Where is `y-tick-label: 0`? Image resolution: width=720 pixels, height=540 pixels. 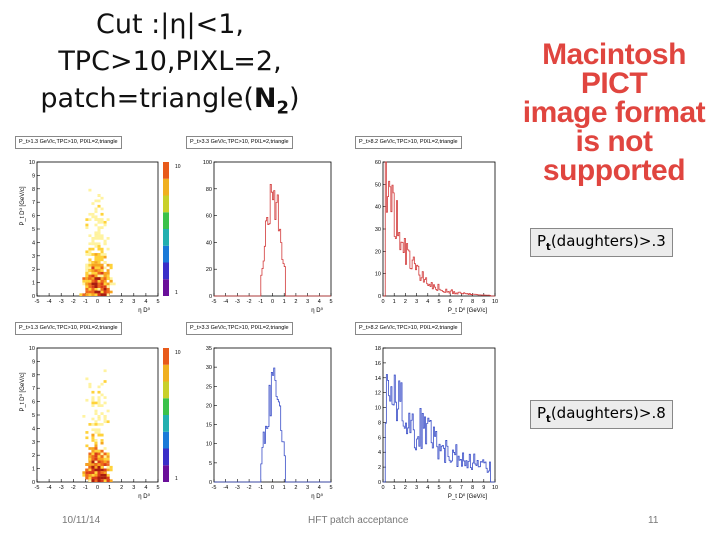 y-tick-label: 0 is located at coordinates (379, 483).